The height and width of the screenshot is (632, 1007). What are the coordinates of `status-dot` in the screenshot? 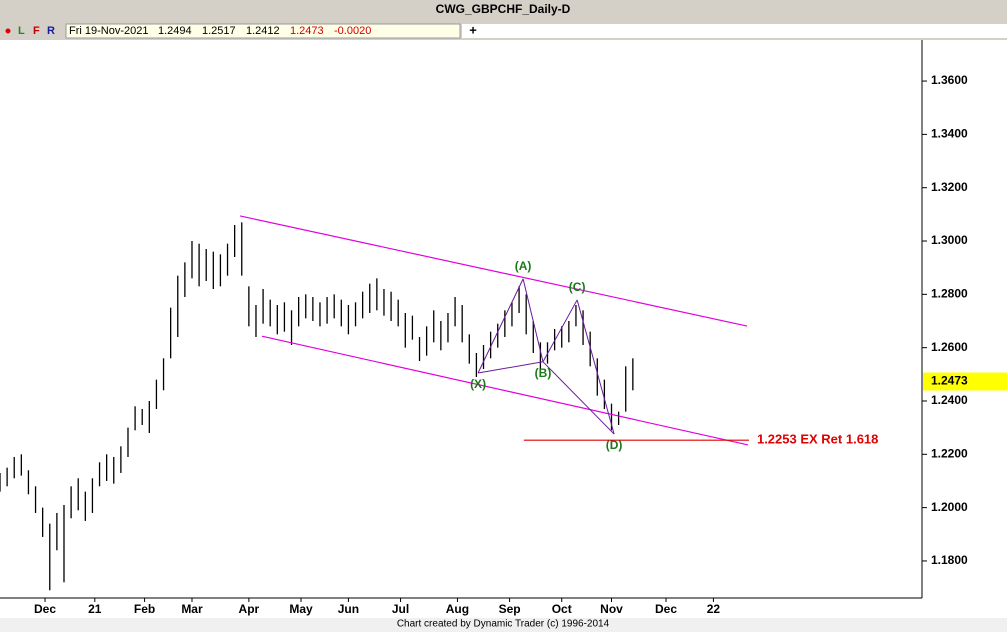 It's located at (8, 31).